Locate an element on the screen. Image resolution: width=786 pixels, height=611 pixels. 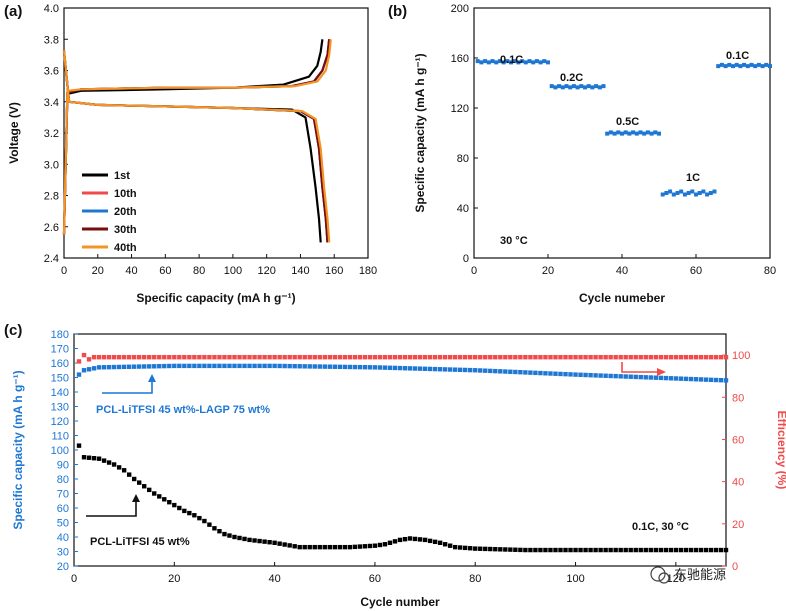
panel-a-xtick-label: 40 is located at coordinates (131, 271).